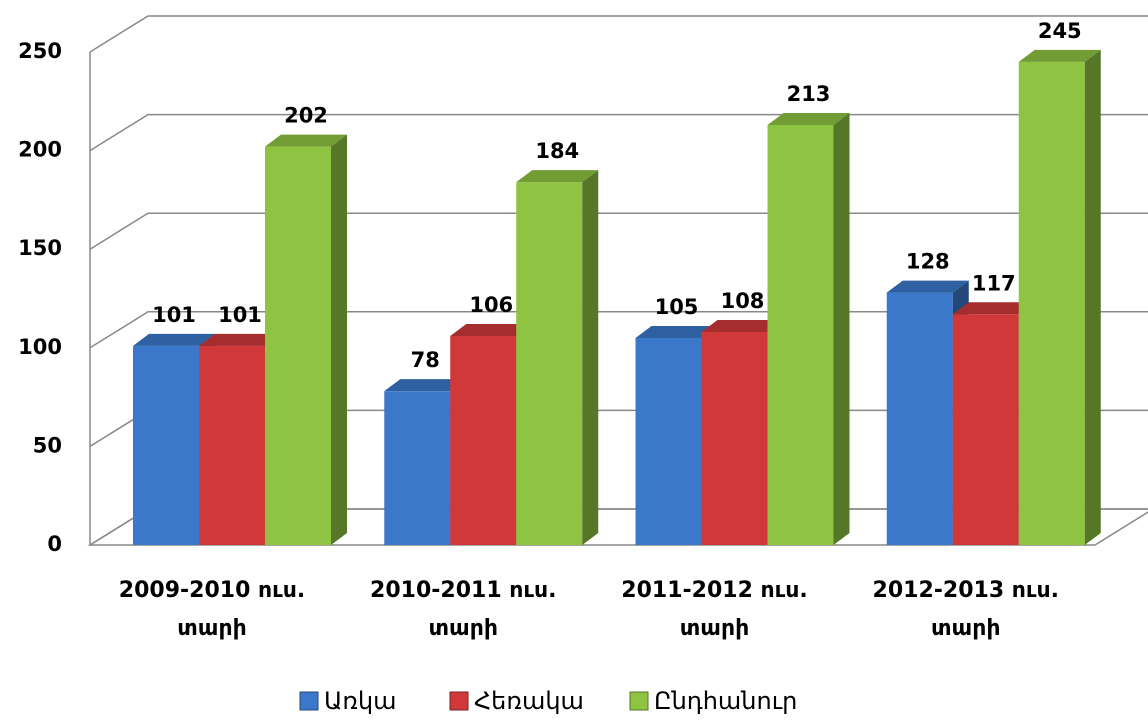 The height and width of the screenshot is (726, 1148). What do you see at coordinates (491, 305) in the screenshot?
I see `data-label: 106` at bounding box center [491, 305].